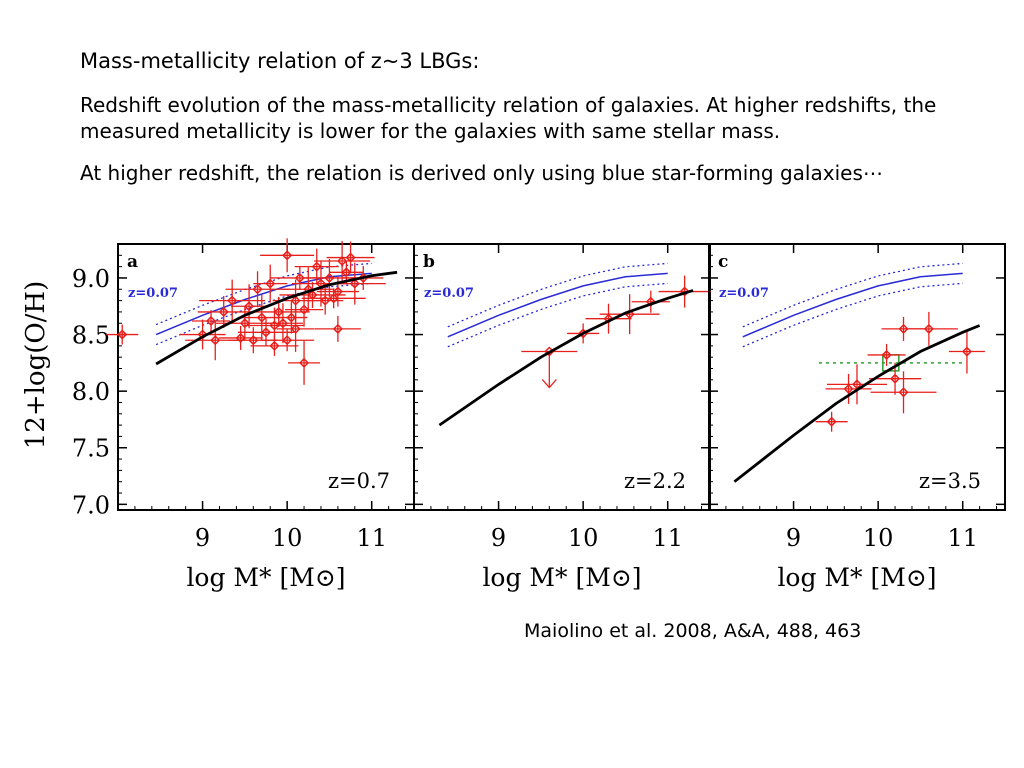 The width and height of the screenshot is (1024, 768). What do you see at coordinates (950, 481) in the screenshot?
I see `redshift-label: z=3.5` at bounding box center [950, 481].